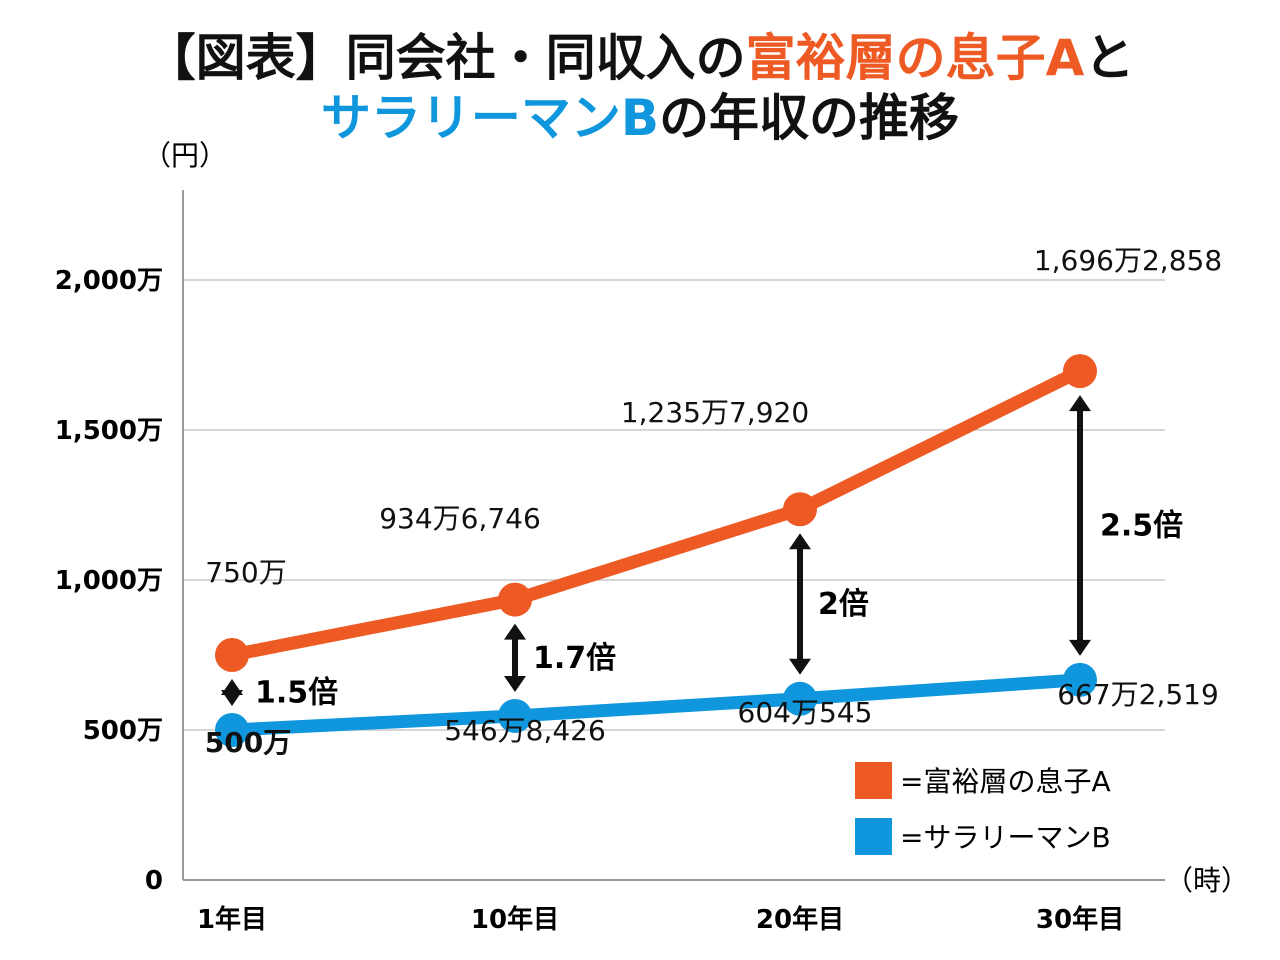 Image resolution: width=1280 pixels, height=960 pixels. I want to click on data-label: 500万, so click(248, 742).